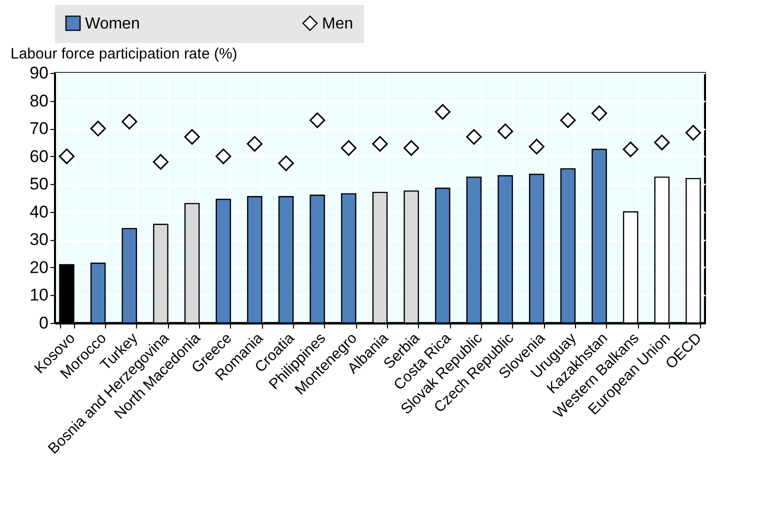 The image size is (771, 529). Describe the element at coordinates (39, 267) in the screenshot. I see `y-tick-label: 20` at that location.